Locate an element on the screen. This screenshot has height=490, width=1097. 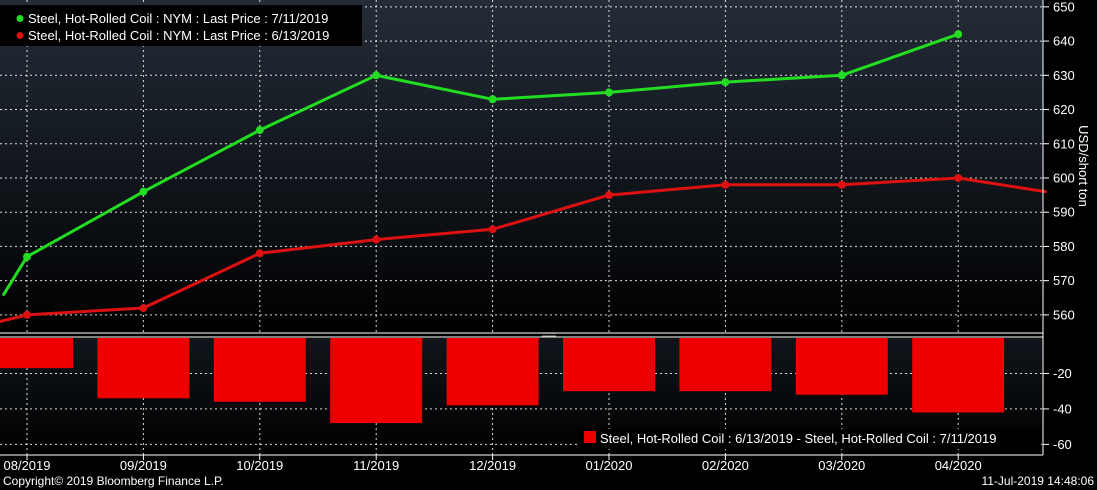
y-tick-label: -60 is located at coordinates (1062, 444).